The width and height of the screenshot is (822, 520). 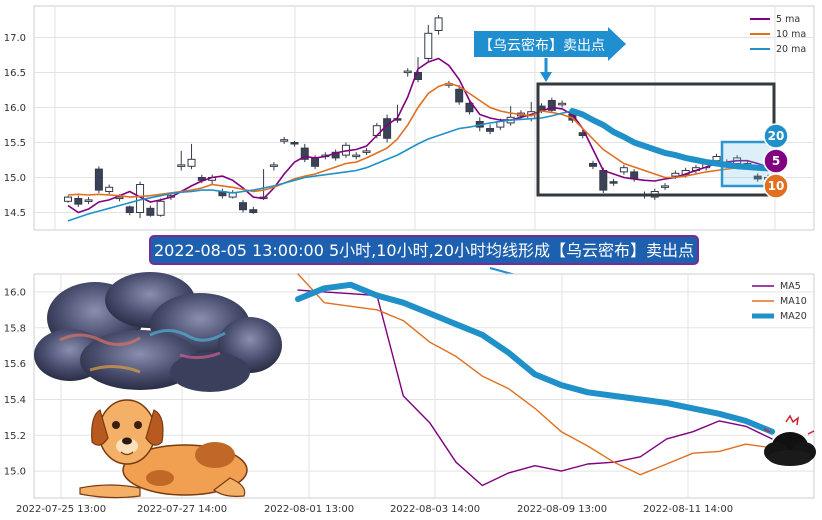 What do you see at coordinates (15, 73) in the screenshot?
I see `top-y-tick-label: 16.5` at bounding box center [15, 73].